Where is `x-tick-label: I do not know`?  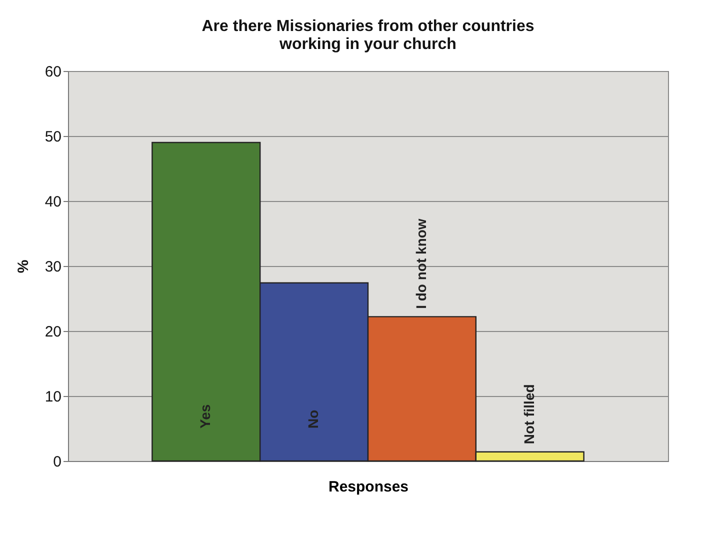 x-tick-label: I do not know is located at coordinates (420, 263).